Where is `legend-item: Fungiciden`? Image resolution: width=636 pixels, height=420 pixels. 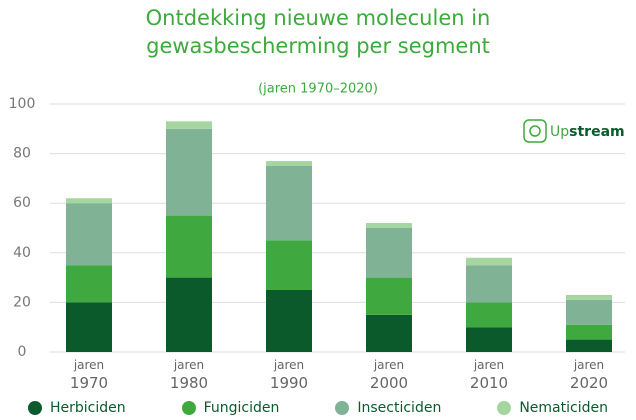 legend-item: Fungiciden is located at coordinates (230, 408).